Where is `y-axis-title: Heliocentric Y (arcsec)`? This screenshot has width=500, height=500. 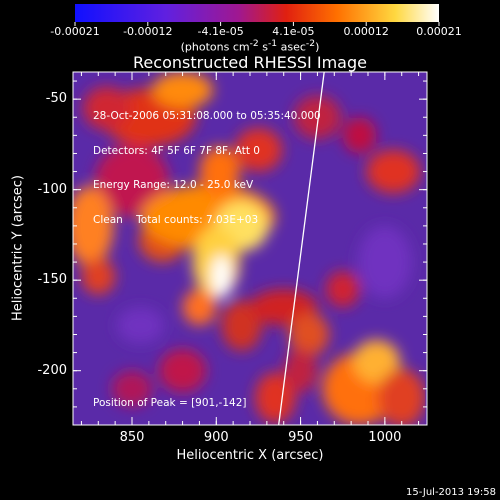 y-axis-title: Heliocentric Y (arcsec) is located at coordinates (18, 248).